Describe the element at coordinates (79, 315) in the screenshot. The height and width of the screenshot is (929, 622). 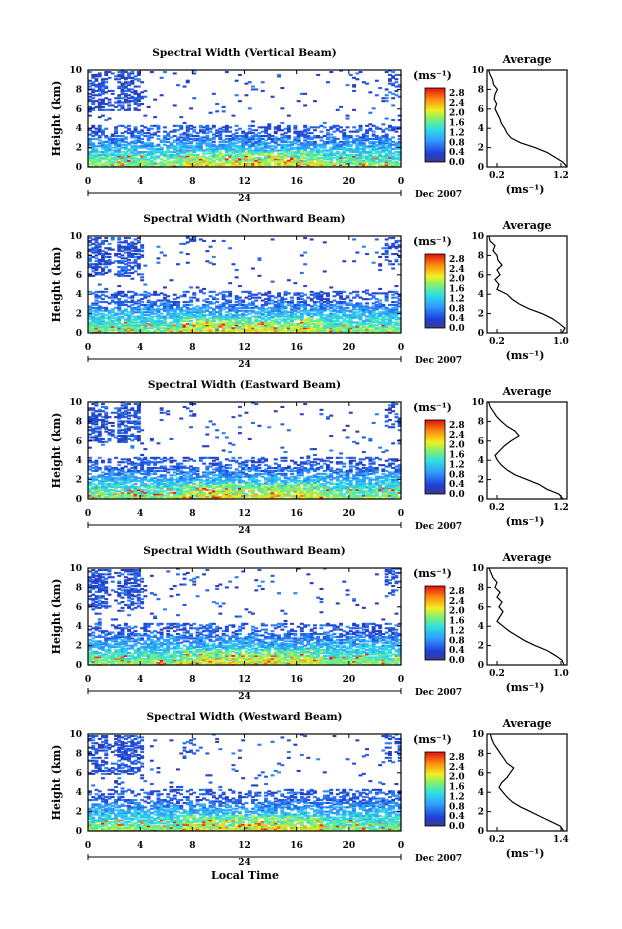
I see `y-tick-label: 2` at that location.